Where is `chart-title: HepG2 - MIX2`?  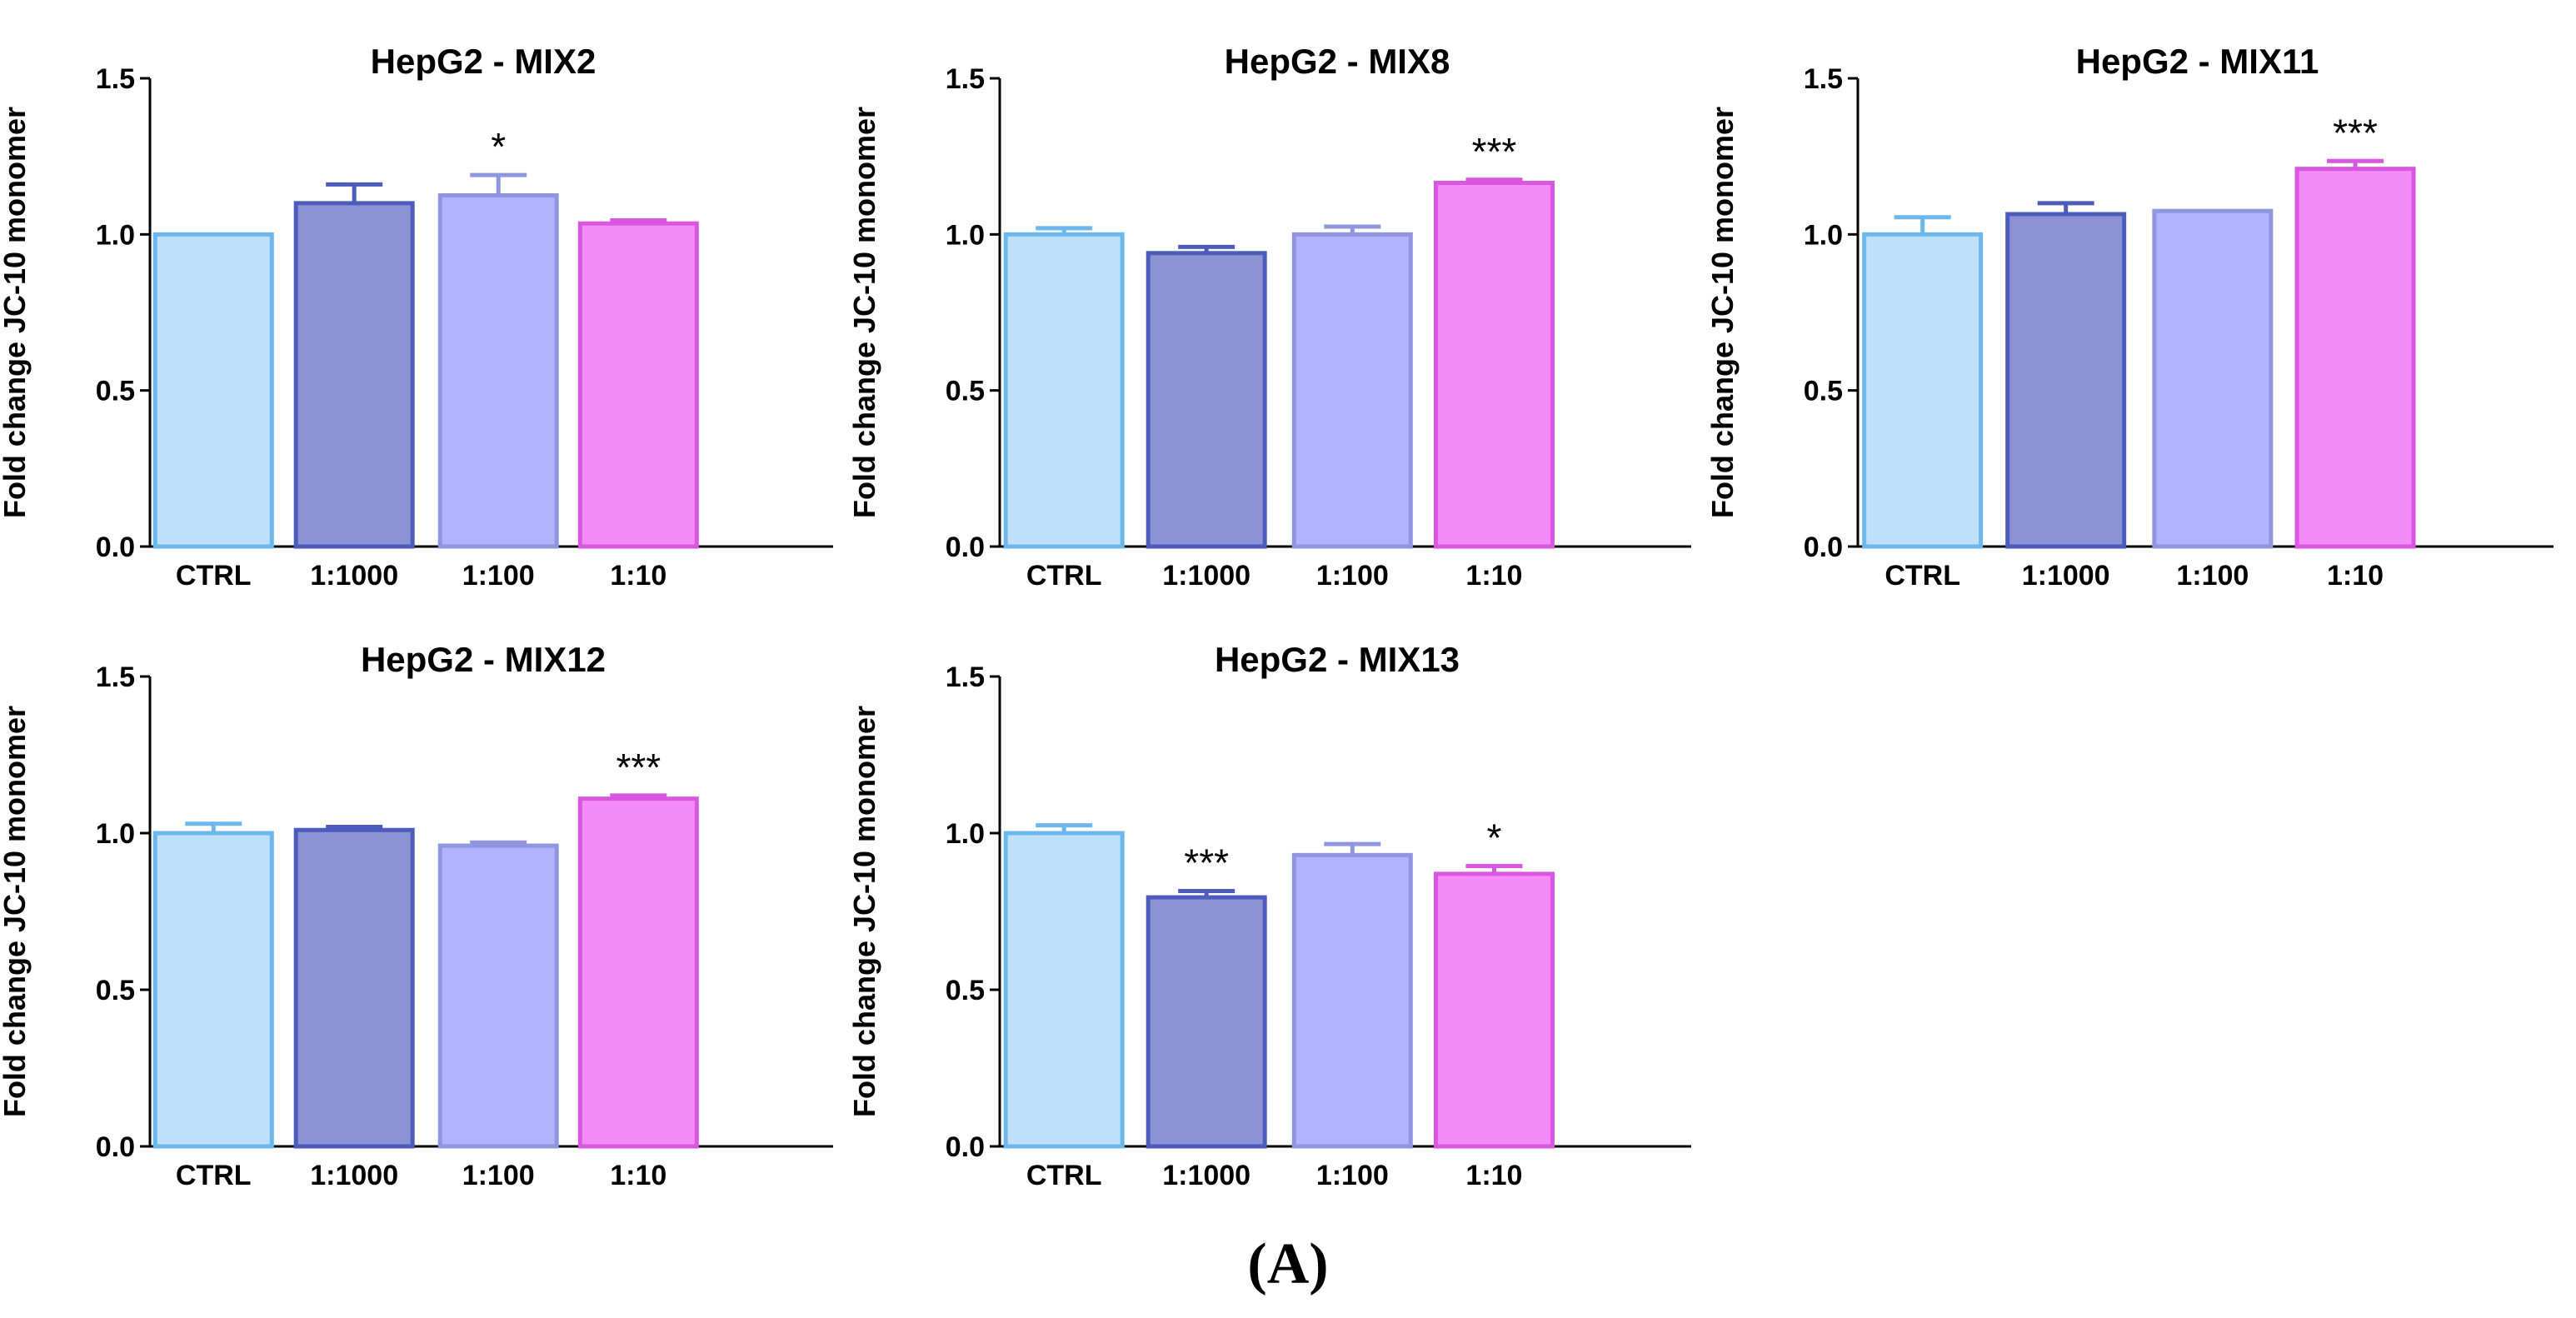 chart-title: HepG2 - MIX2 is located at coordinates (484, 61).